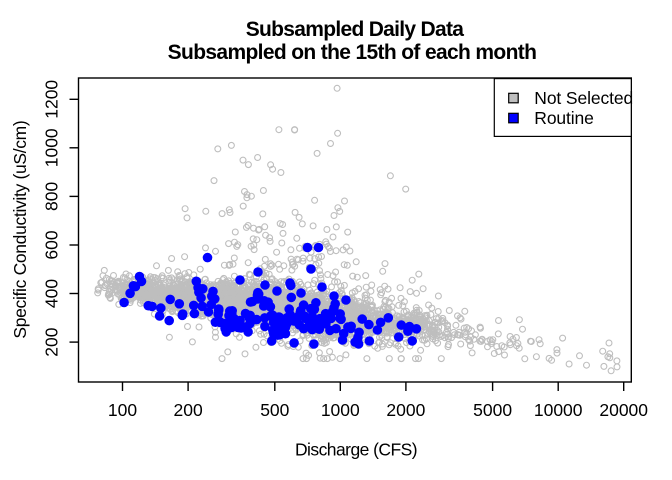 The width and height of the screenshot is (672, 480). What do you see at coordinates (558, 410) in the screenshot?
I see `svg-text: 10000` at bounding box center [558, 410].